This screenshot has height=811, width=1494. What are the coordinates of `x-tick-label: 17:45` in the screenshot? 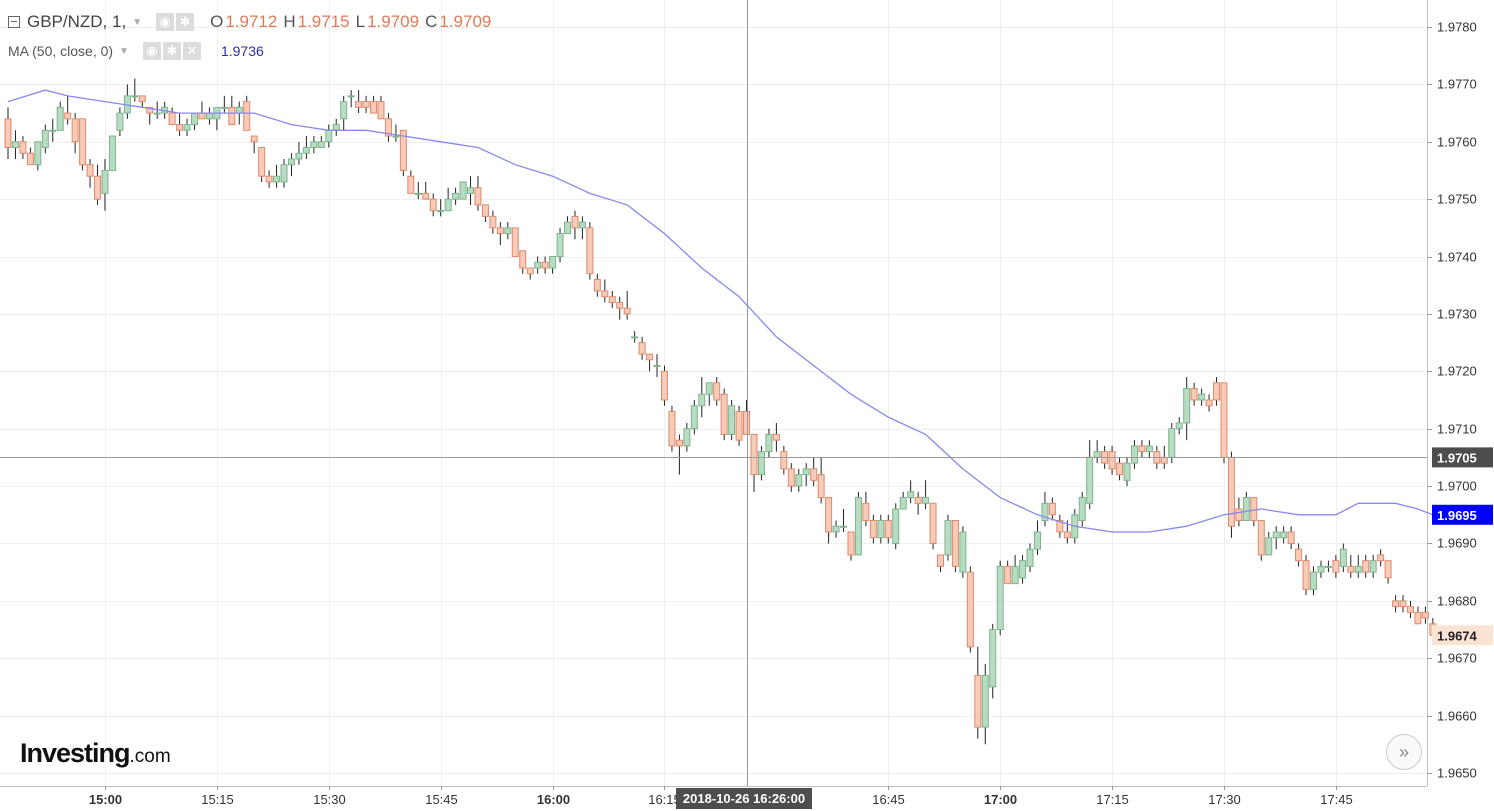 It's located at (1336, 799).